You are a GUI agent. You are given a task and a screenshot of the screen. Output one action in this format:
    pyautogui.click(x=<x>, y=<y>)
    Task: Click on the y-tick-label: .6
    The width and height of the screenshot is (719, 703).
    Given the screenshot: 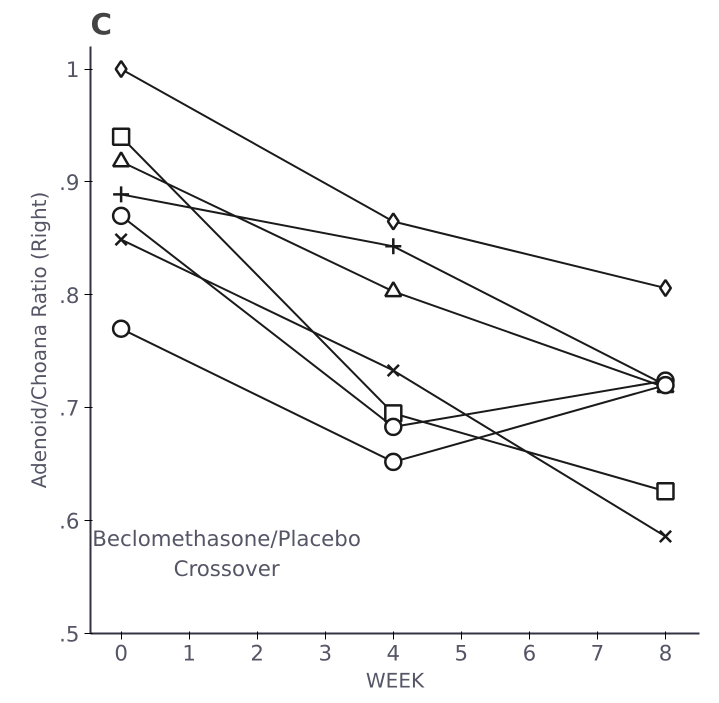 What is the action you would take?
    pyautogui.click(x=69, y=522)
    